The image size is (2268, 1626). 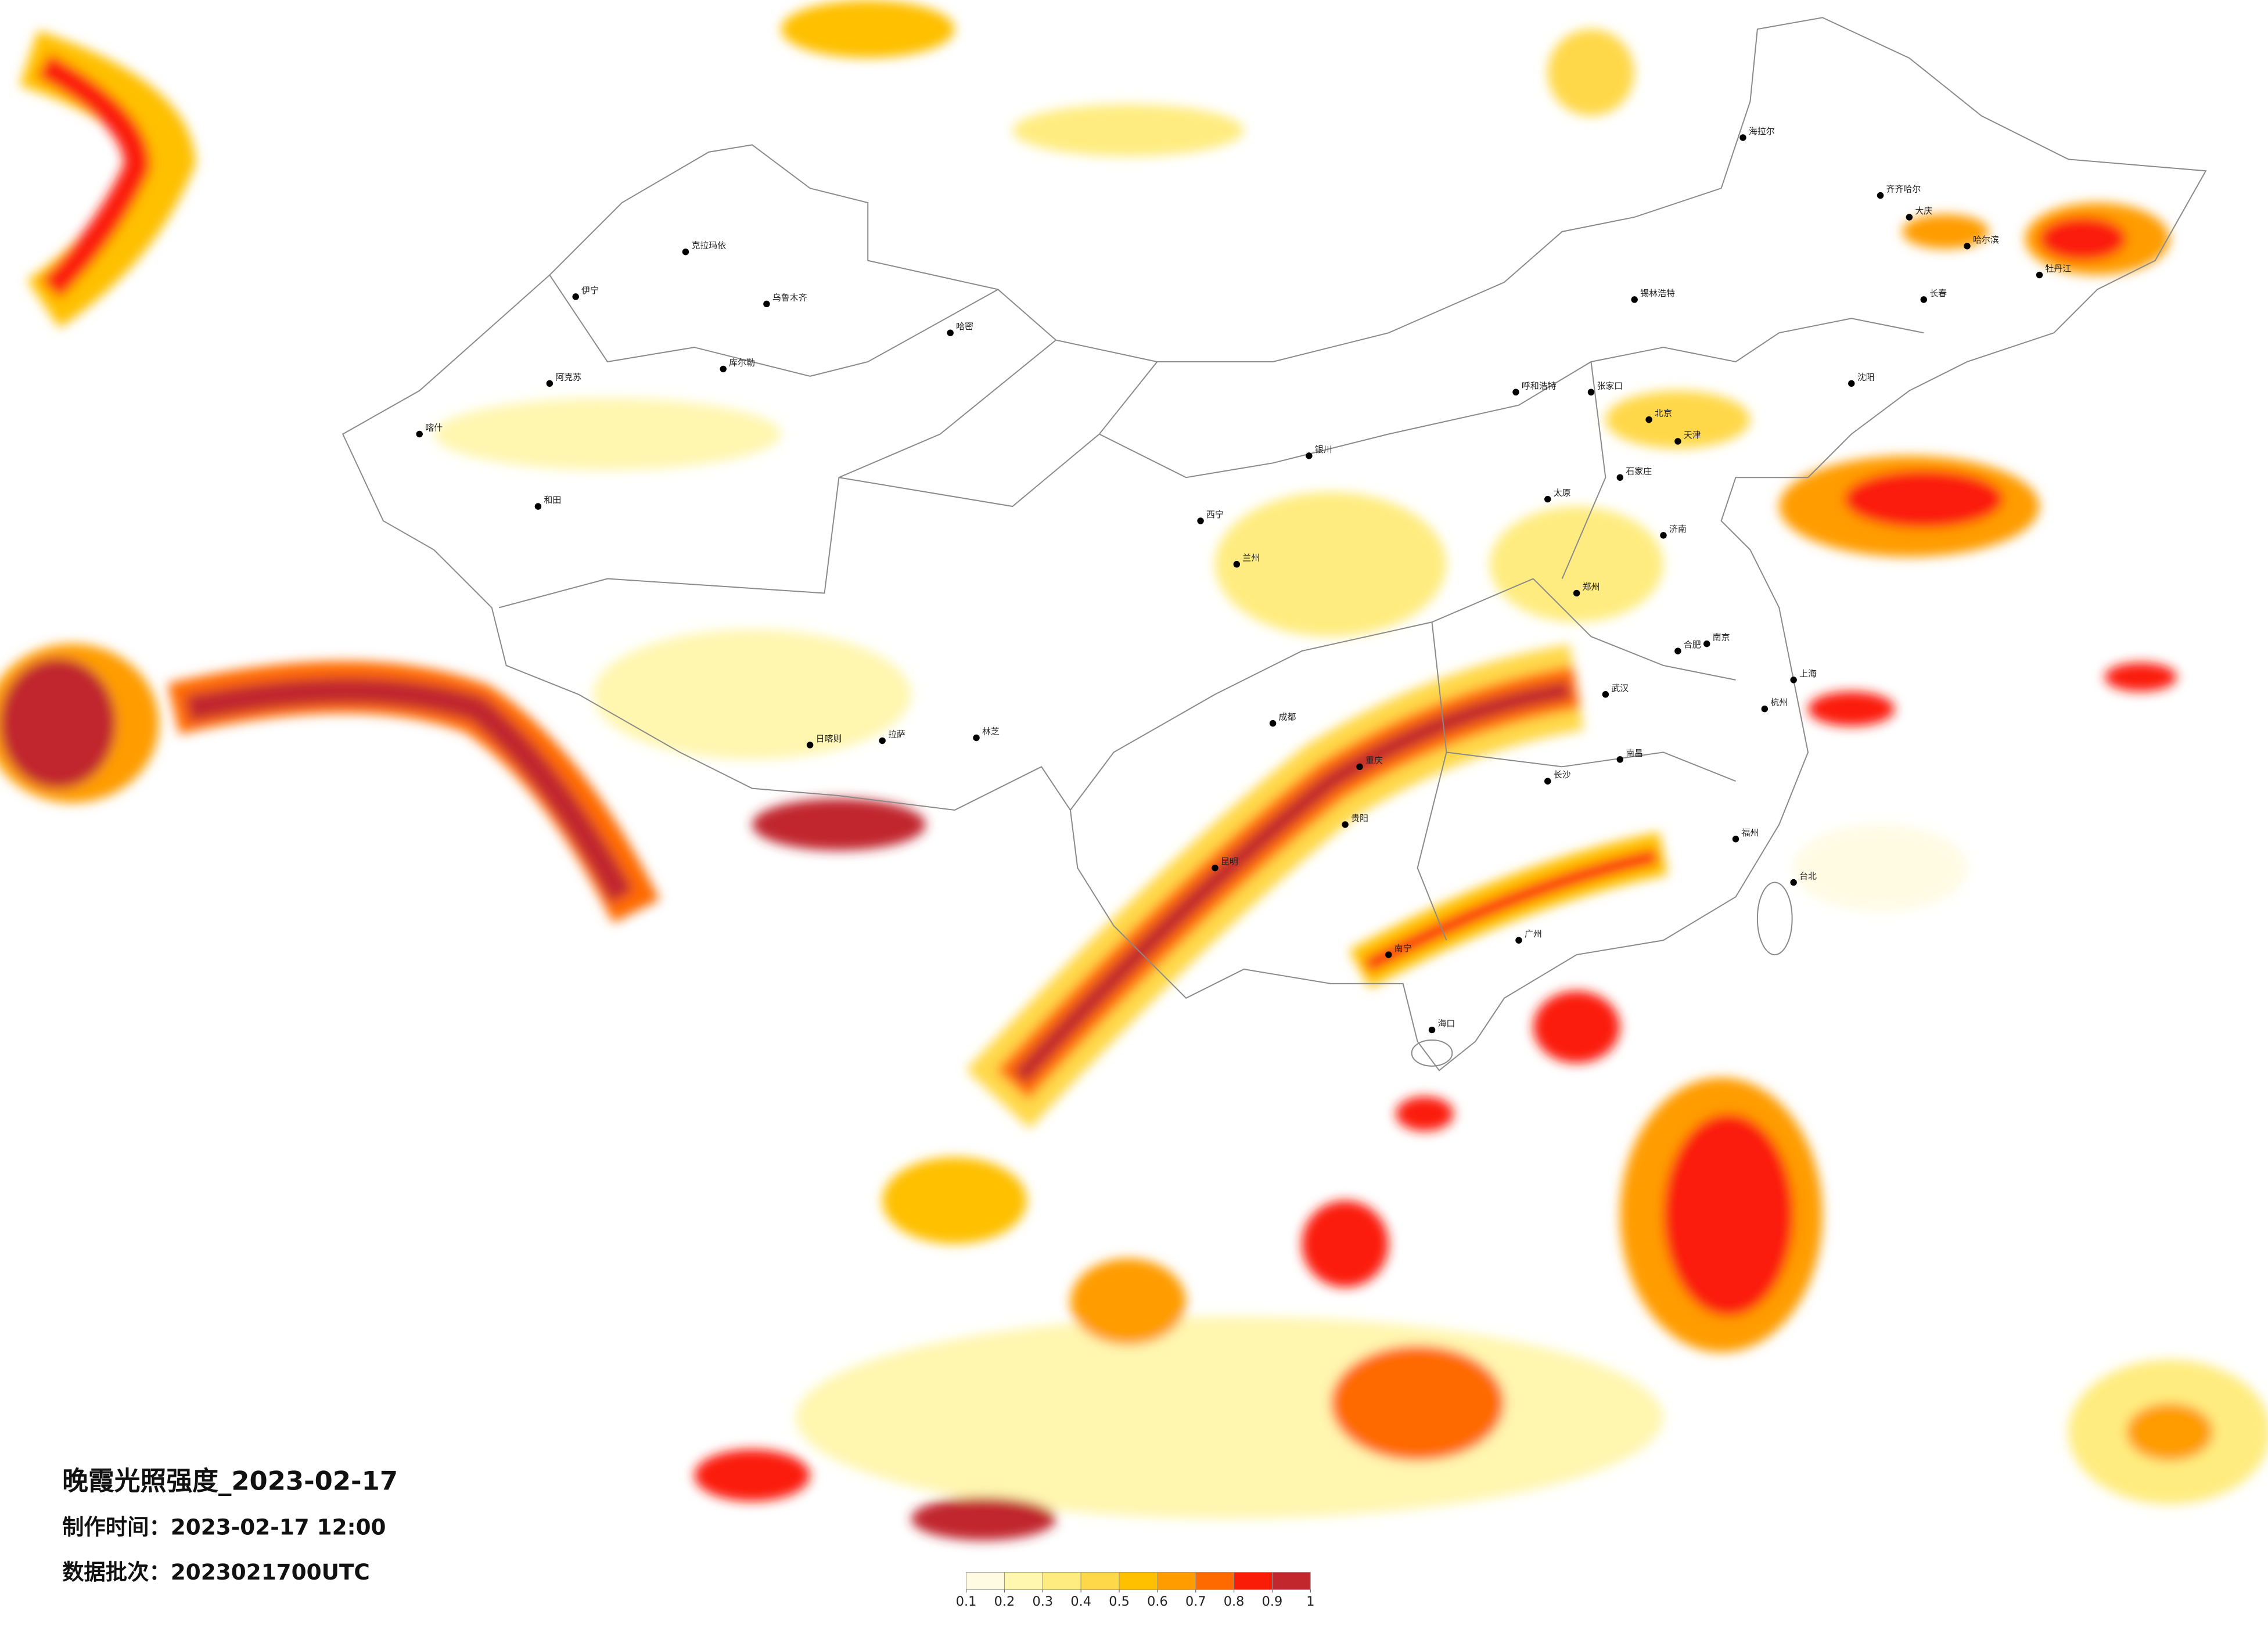 What do you see at coordinates (1692, 644) in the screenshot?
I see `city-label: 合肥` at bounding box center [1692, 644].